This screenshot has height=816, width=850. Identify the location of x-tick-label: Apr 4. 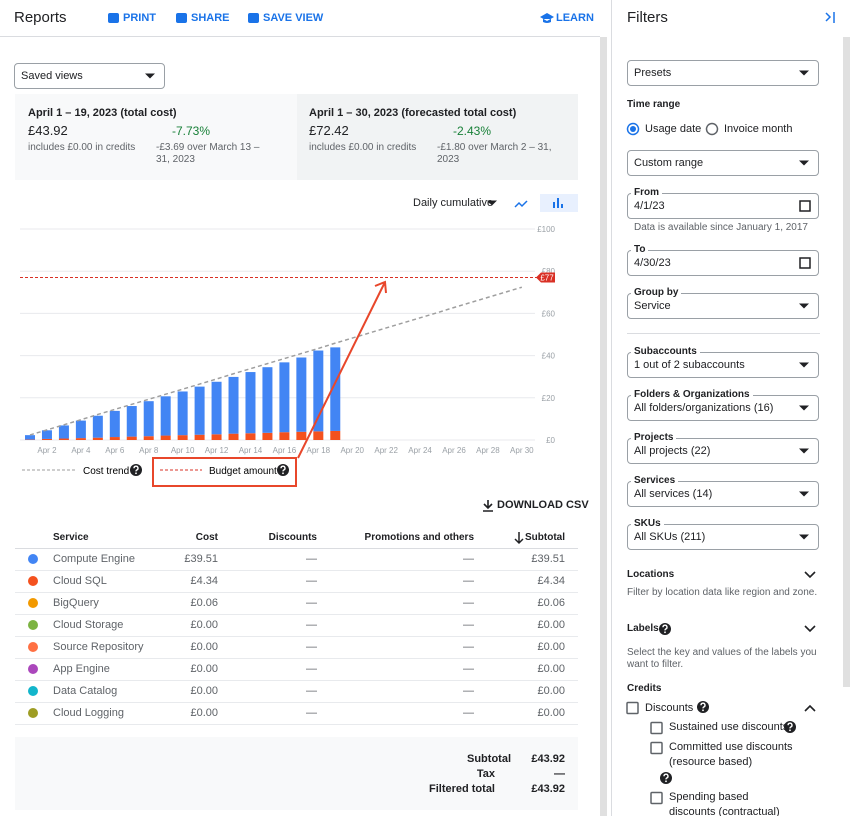
(81, 450).